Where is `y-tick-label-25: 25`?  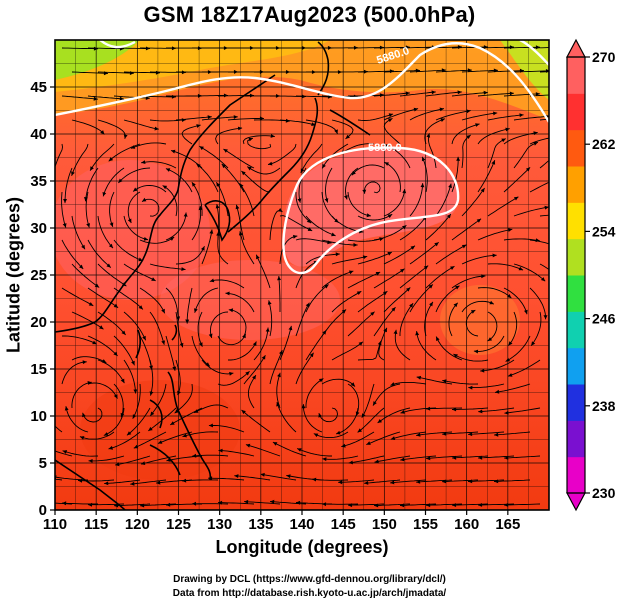
y-tick-label-25: 25 is located at coordinates (38, 275).